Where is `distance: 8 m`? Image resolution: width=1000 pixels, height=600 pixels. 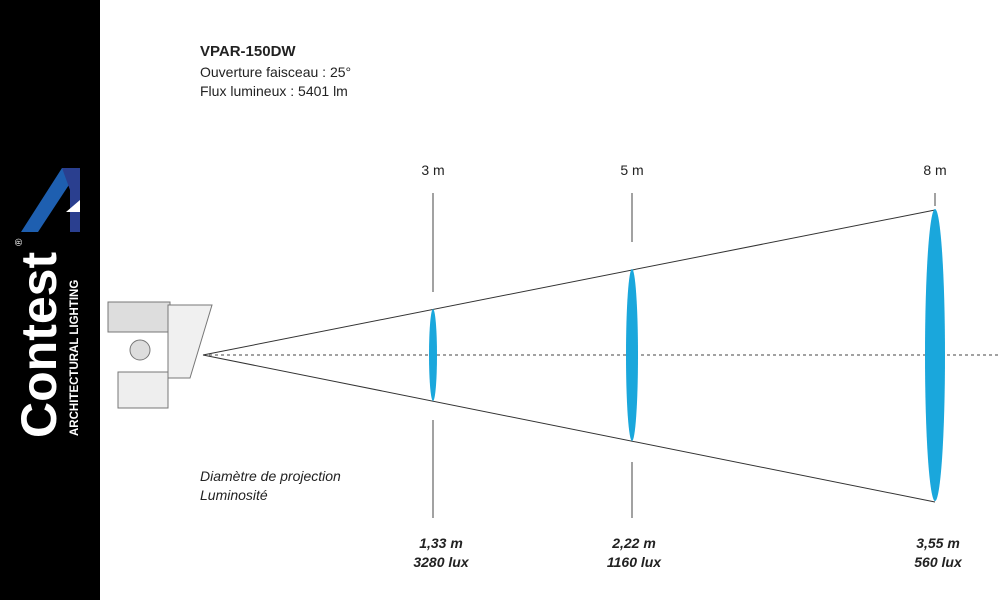 distance: 8 m is located at coordinates (934, 170).